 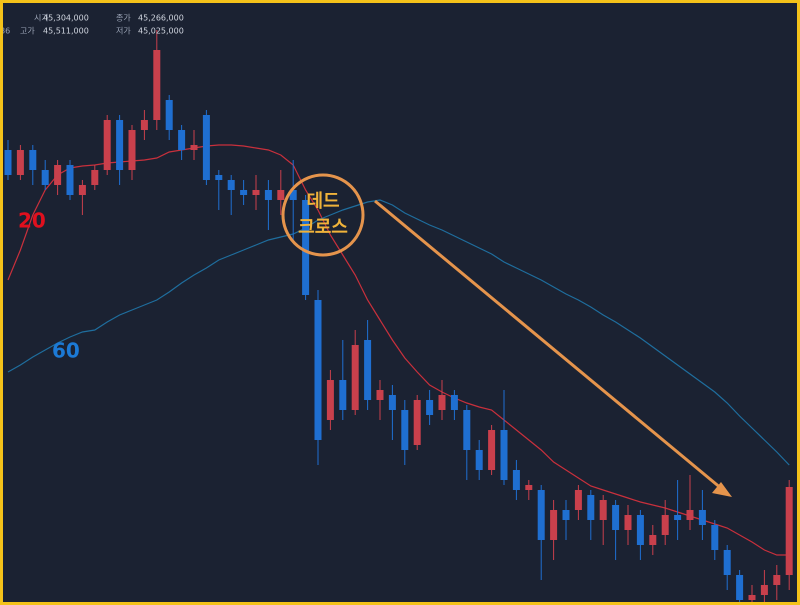 I want to click on moving-average-label: 60, so click(x=66, y=351).